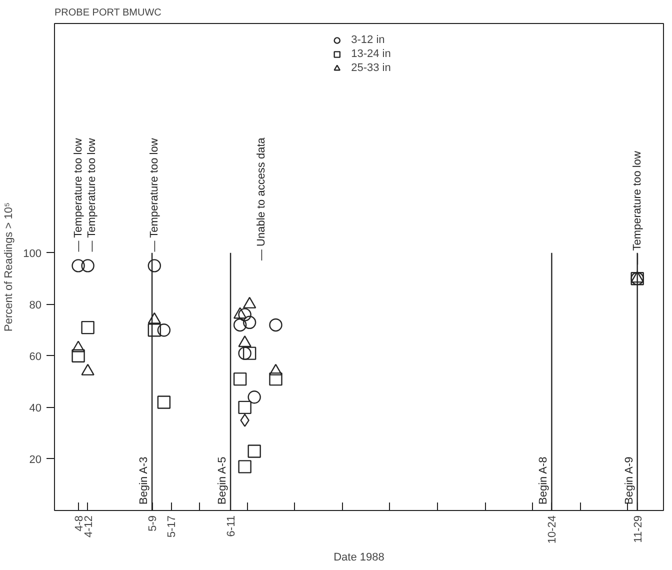 This screenshot has width=672, height=570. I want to click on y-axis-title: Percent of Readings > 10⁵, so click(9, 267).